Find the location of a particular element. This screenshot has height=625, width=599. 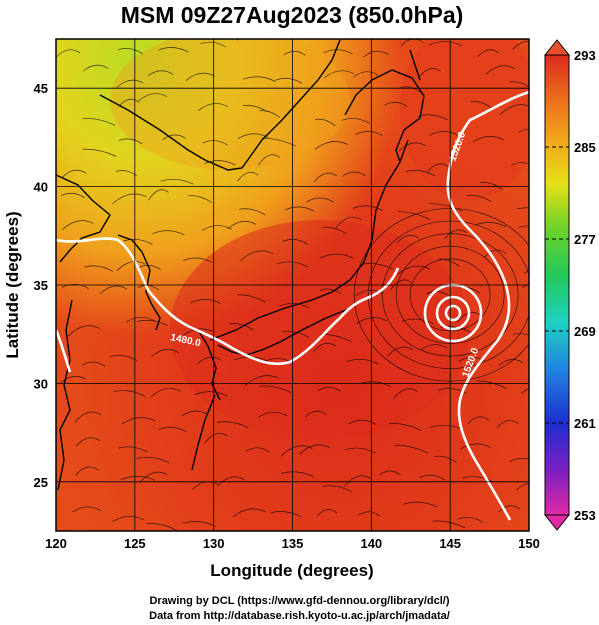

y-tick-label: 35 is located at coordinates (41, 285).